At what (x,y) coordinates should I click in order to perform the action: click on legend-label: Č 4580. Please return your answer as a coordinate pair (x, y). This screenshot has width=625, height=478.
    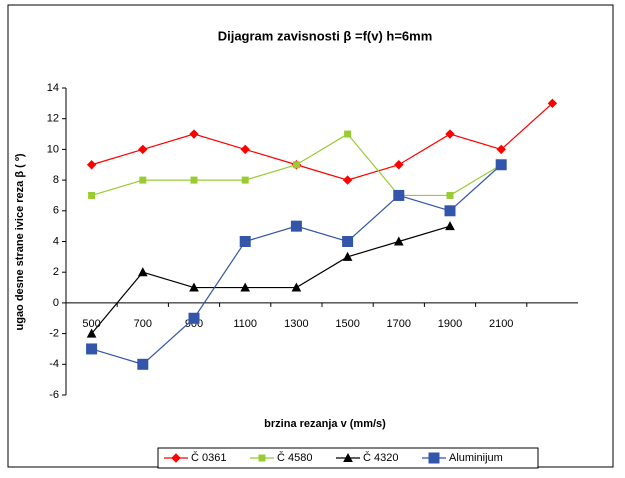
    Looking at the image, I should click on (294, 457).